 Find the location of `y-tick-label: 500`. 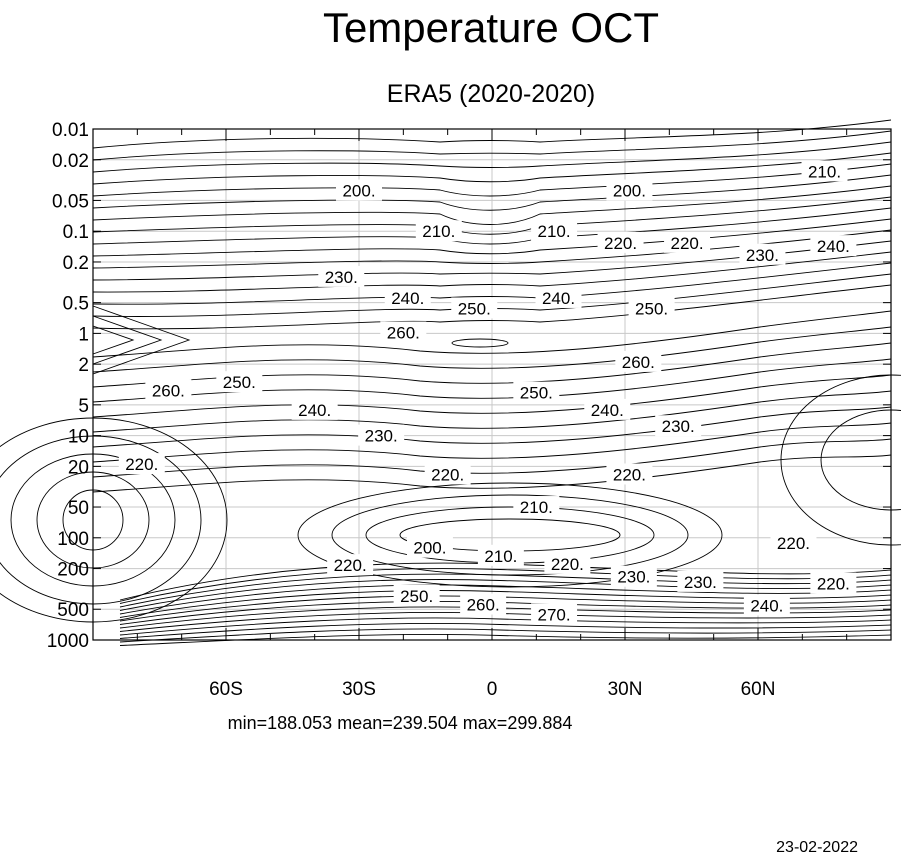

y-tick-label: 500 is located at coordinates (73, 610).